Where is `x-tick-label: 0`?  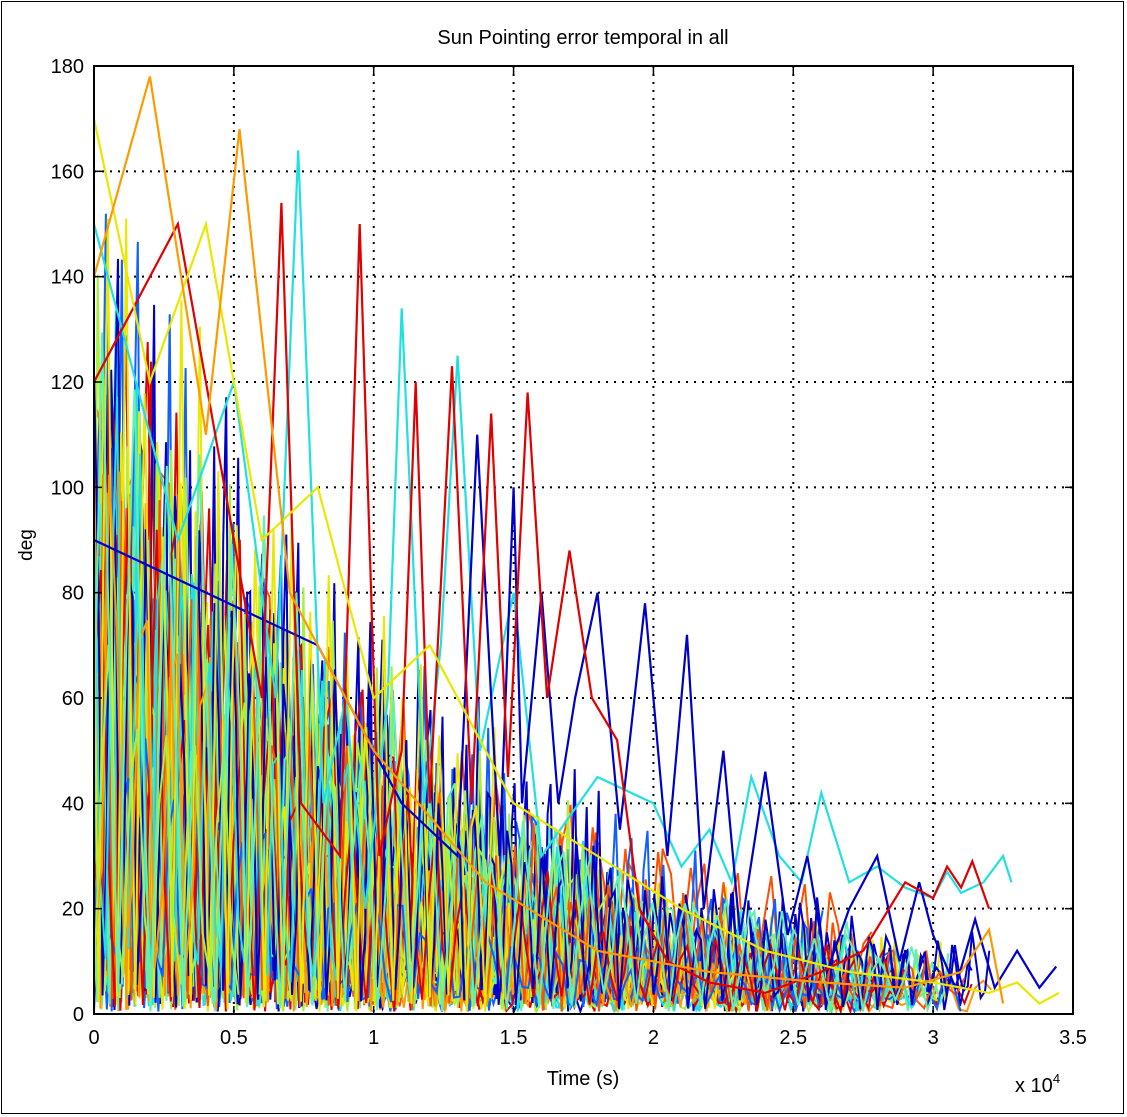
x-tick-label: 0 is located at coordinates (93, 1038).